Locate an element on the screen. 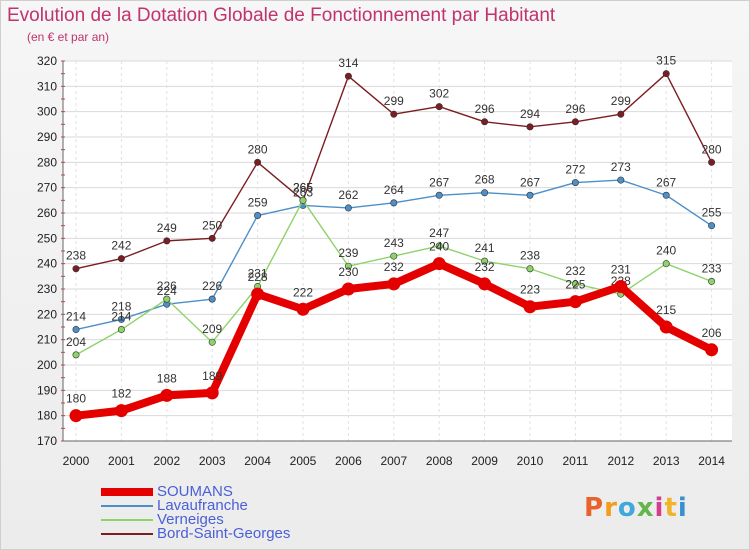  data-label: 242 is located at coordinates (121, 246).